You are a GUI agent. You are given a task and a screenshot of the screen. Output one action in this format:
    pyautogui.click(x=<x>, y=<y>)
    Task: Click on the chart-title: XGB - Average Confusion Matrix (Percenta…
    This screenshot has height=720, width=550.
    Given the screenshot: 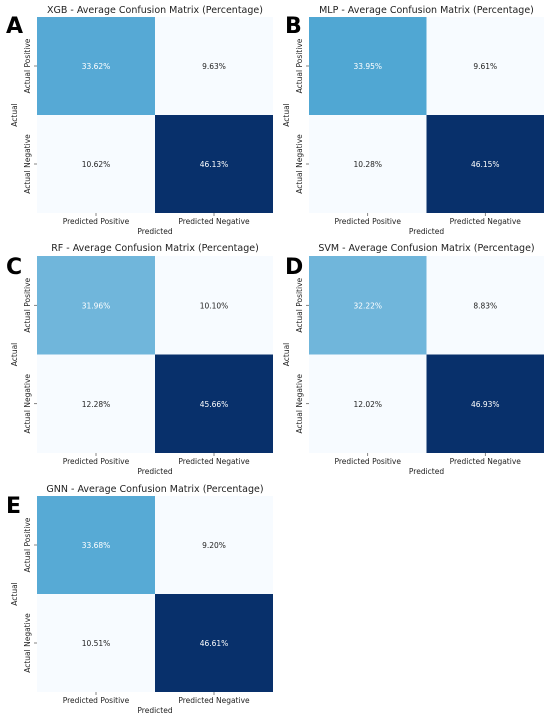 What is the action you would take?
    pyautogui.click(x=155, y=10)
    